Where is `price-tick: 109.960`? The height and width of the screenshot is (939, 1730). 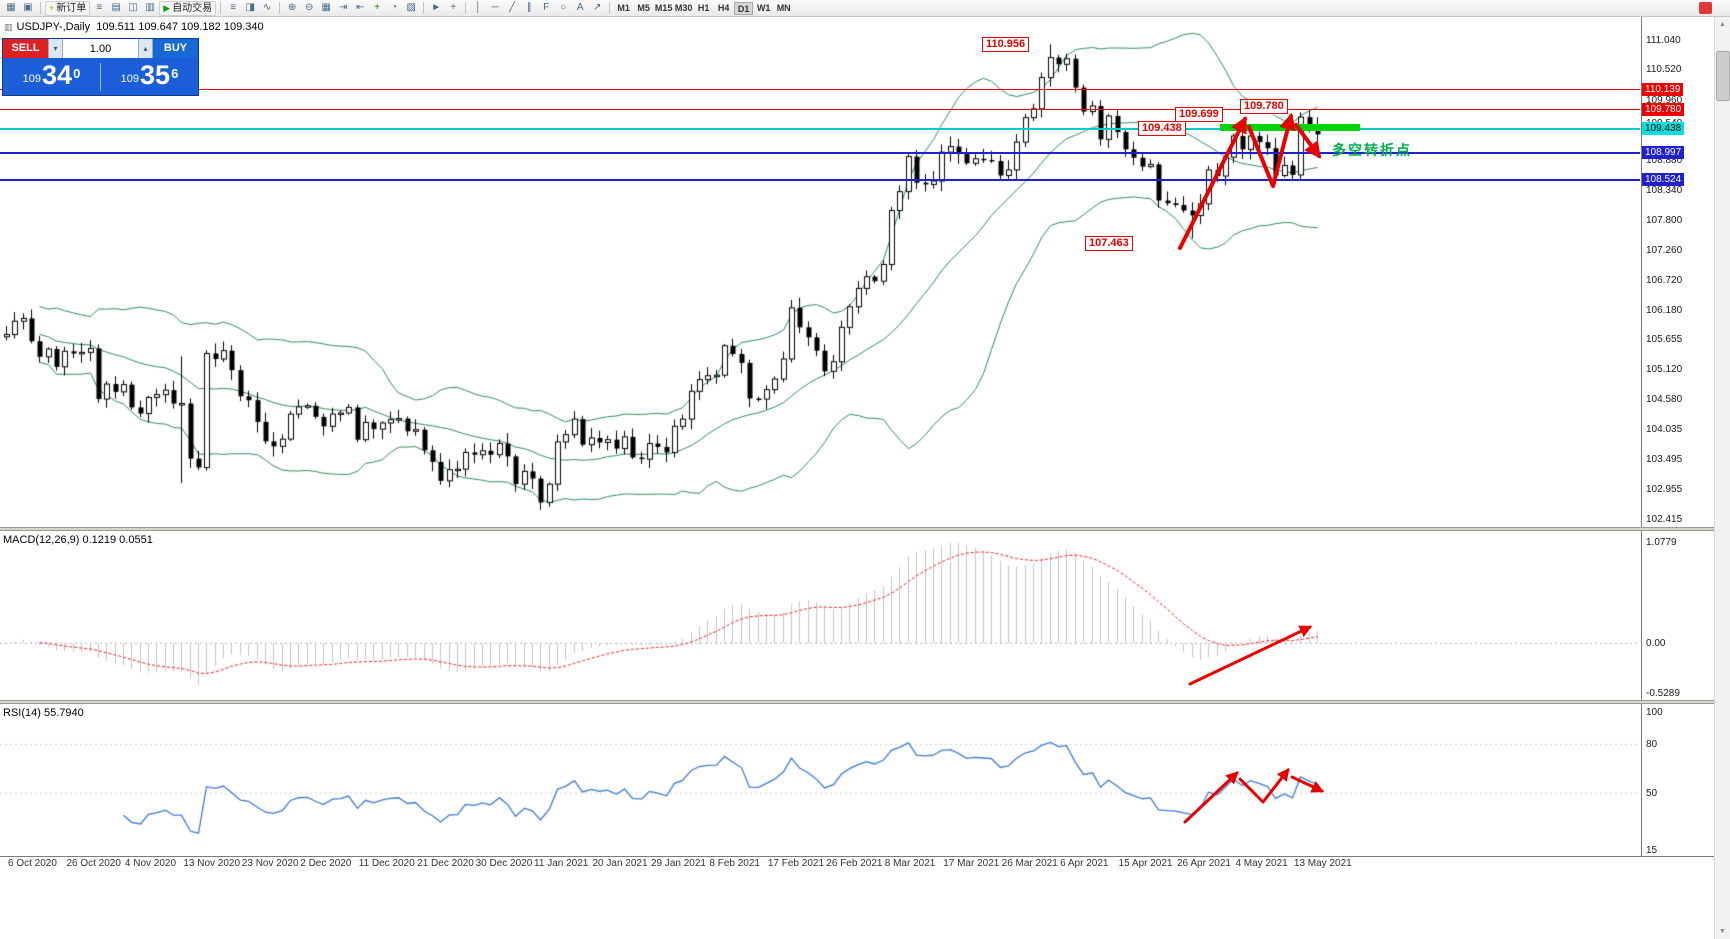 price-tick: 109.960 is located at coordinates (1664, 100).